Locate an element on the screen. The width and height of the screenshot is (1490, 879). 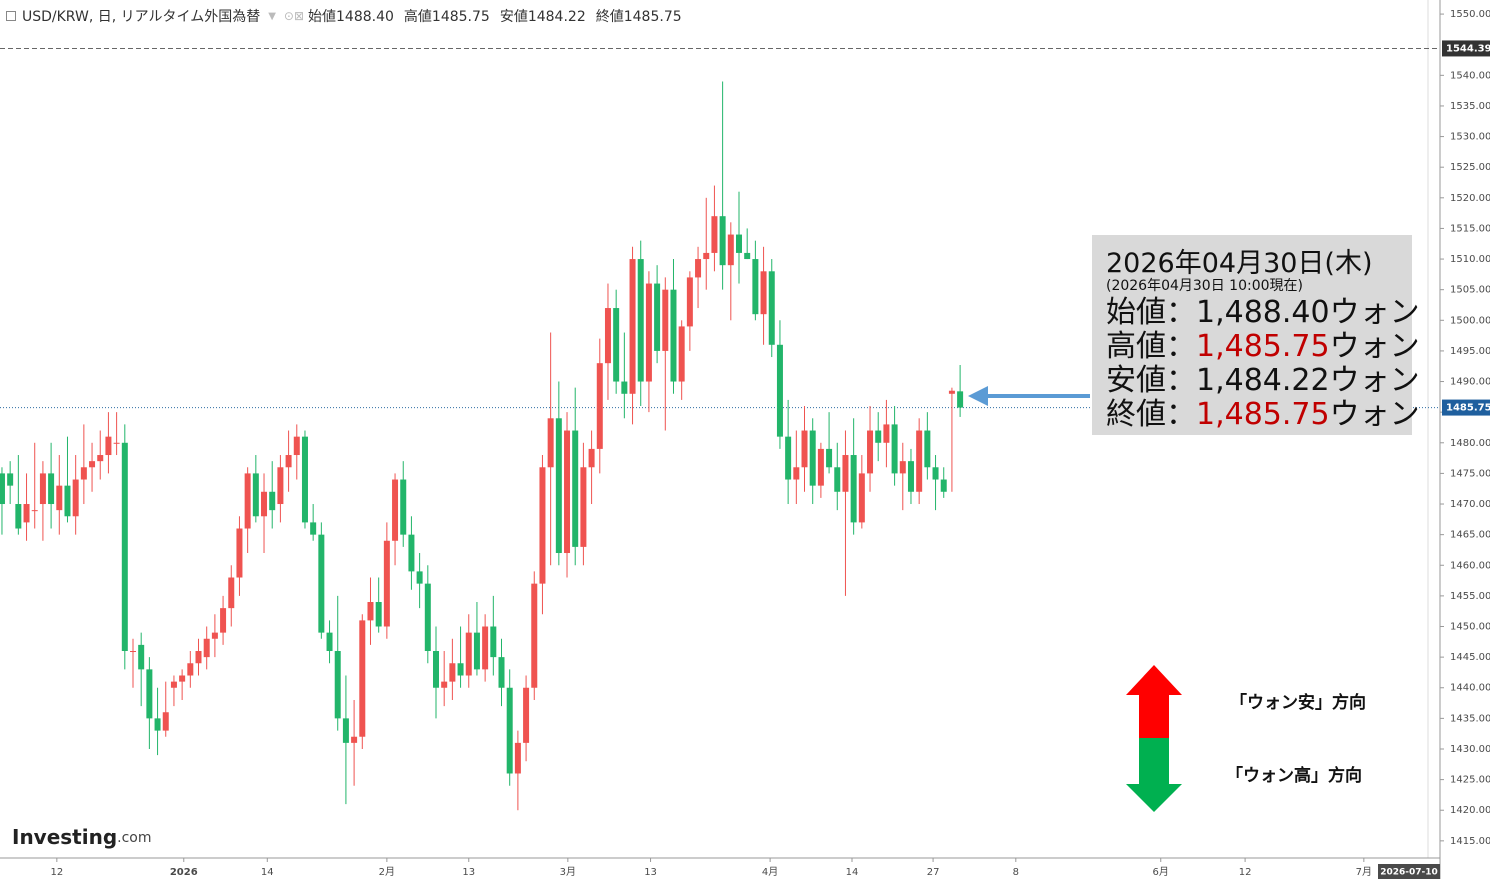
logo-name: Investing is located at coordinates (64, 837).